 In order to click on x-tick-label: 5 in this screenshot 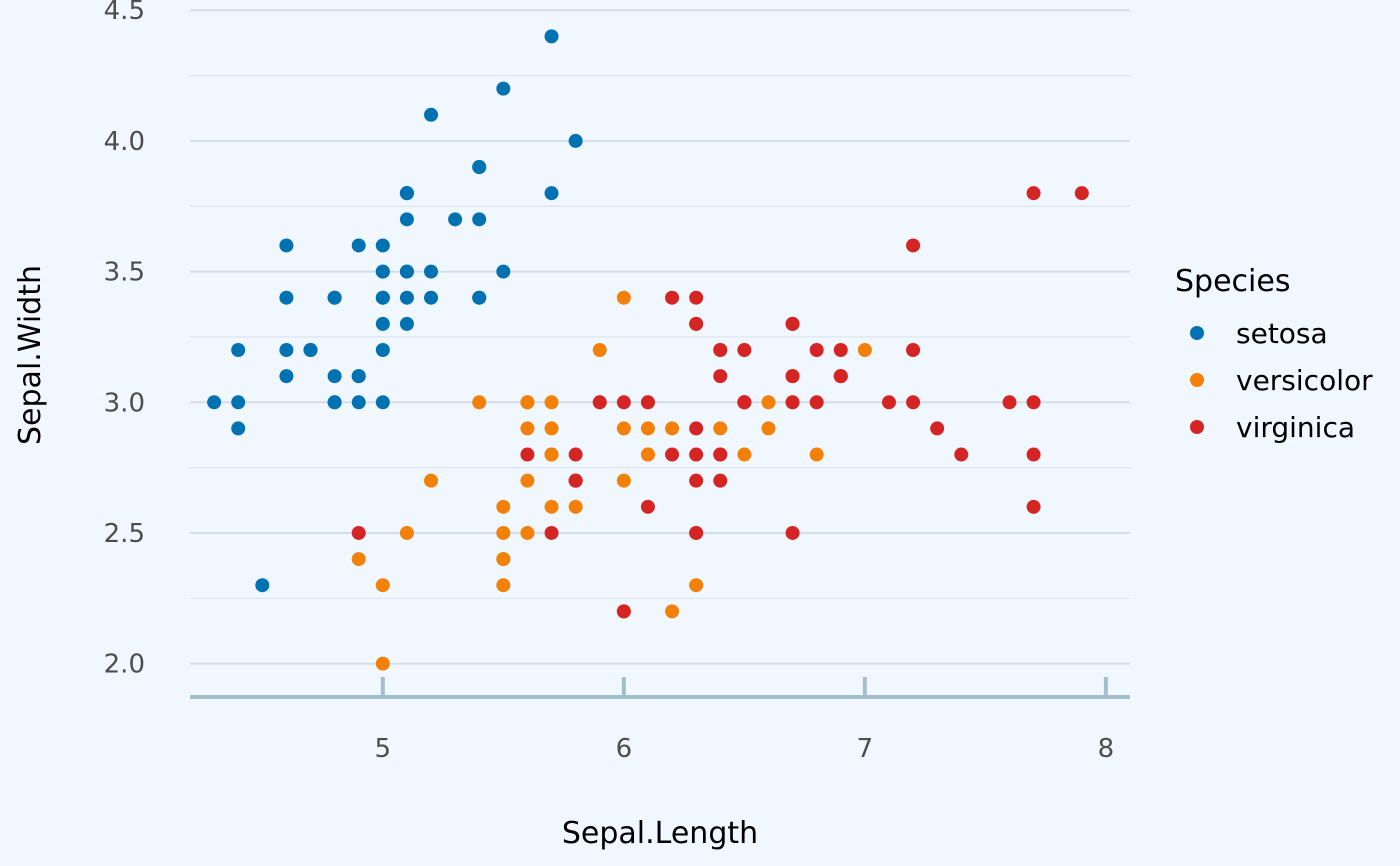, I will do `click(383, 749)`.